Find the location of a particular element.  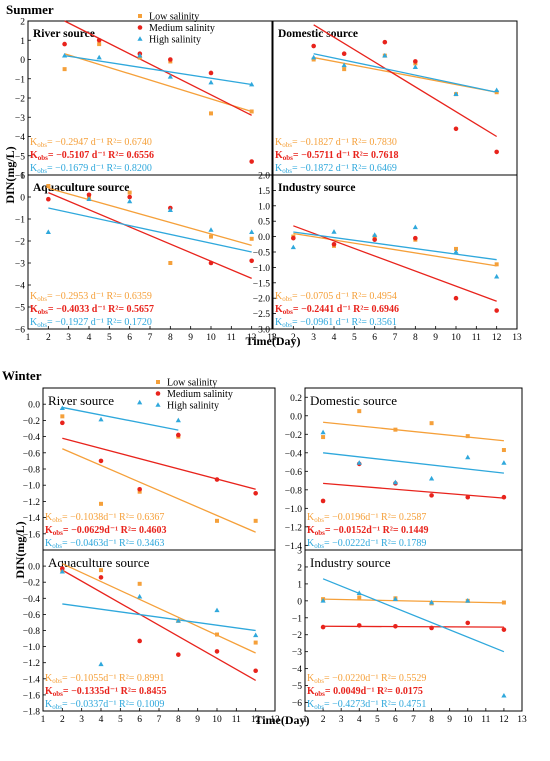

legend-marker-medium is located at coordinates (140, 27).